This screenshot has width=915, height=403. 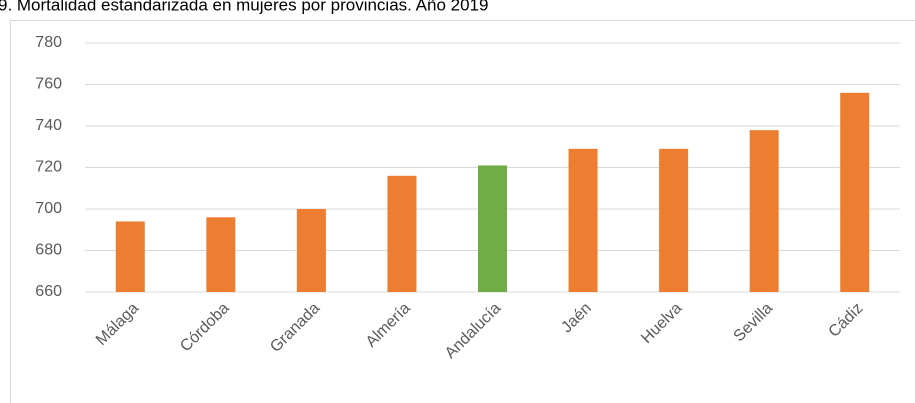 What do you see at coordinates (753, 322) in the screenshot?
I see `x-tick-label: Sevilla` at bounding box center [753, 322].